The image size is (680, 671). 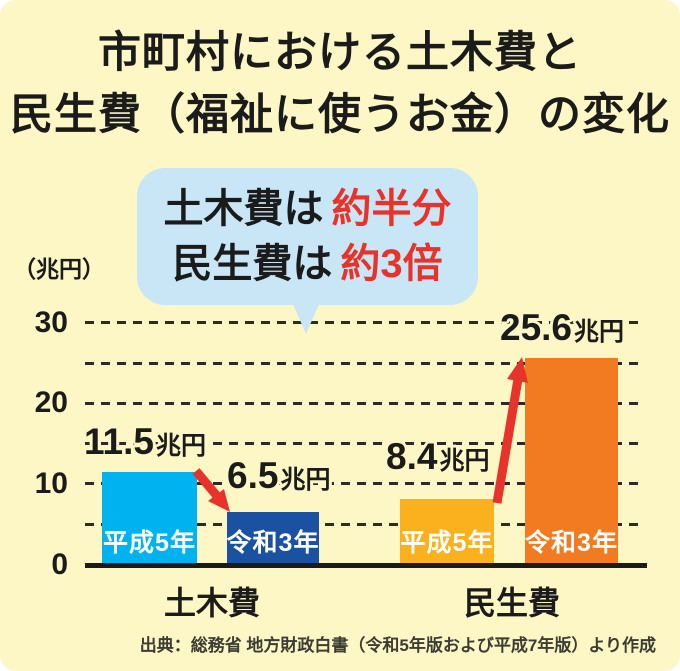 I want to click on value-number: 6.5, so click(x=253, y=475).